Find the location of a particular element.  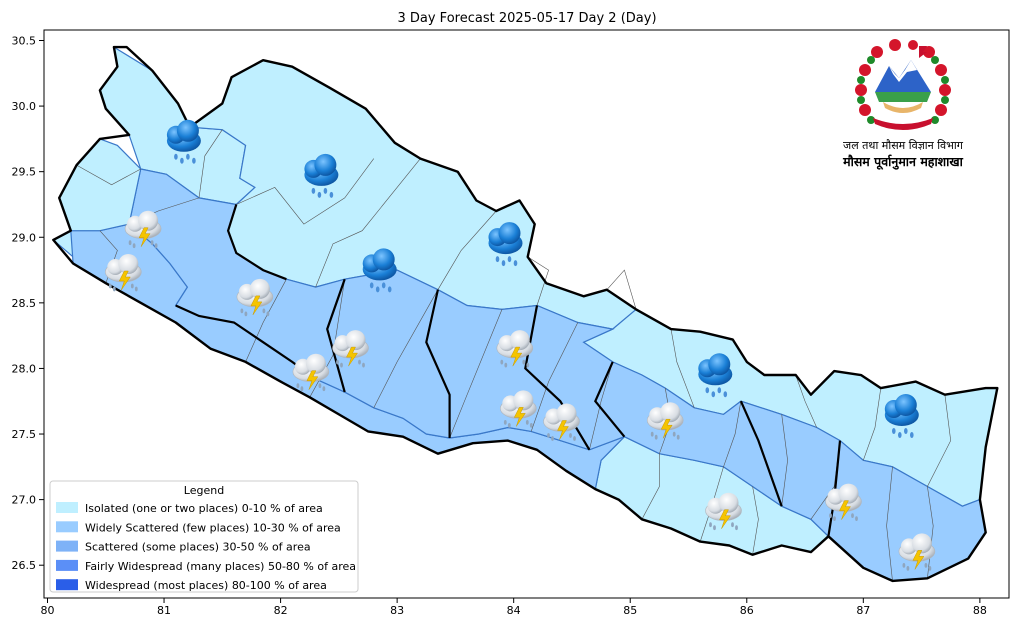

x-tick-label: 85 is located at coordinates (630, 610).